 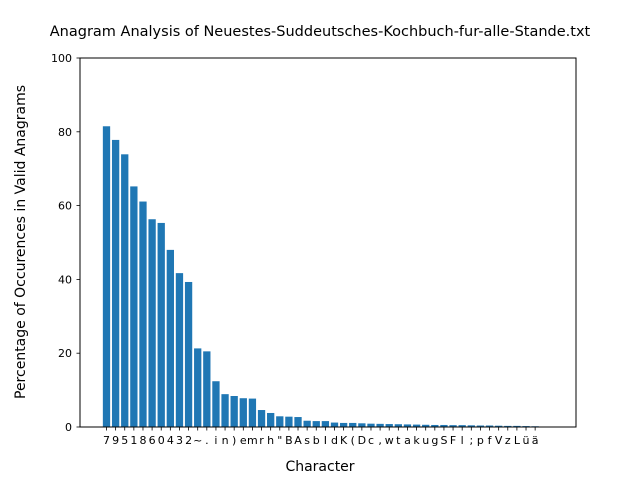 What do you see at coordinates (398, 440) in the screenshot?
I see `x-tick-label-32: t` at bounding box center [398, 440].